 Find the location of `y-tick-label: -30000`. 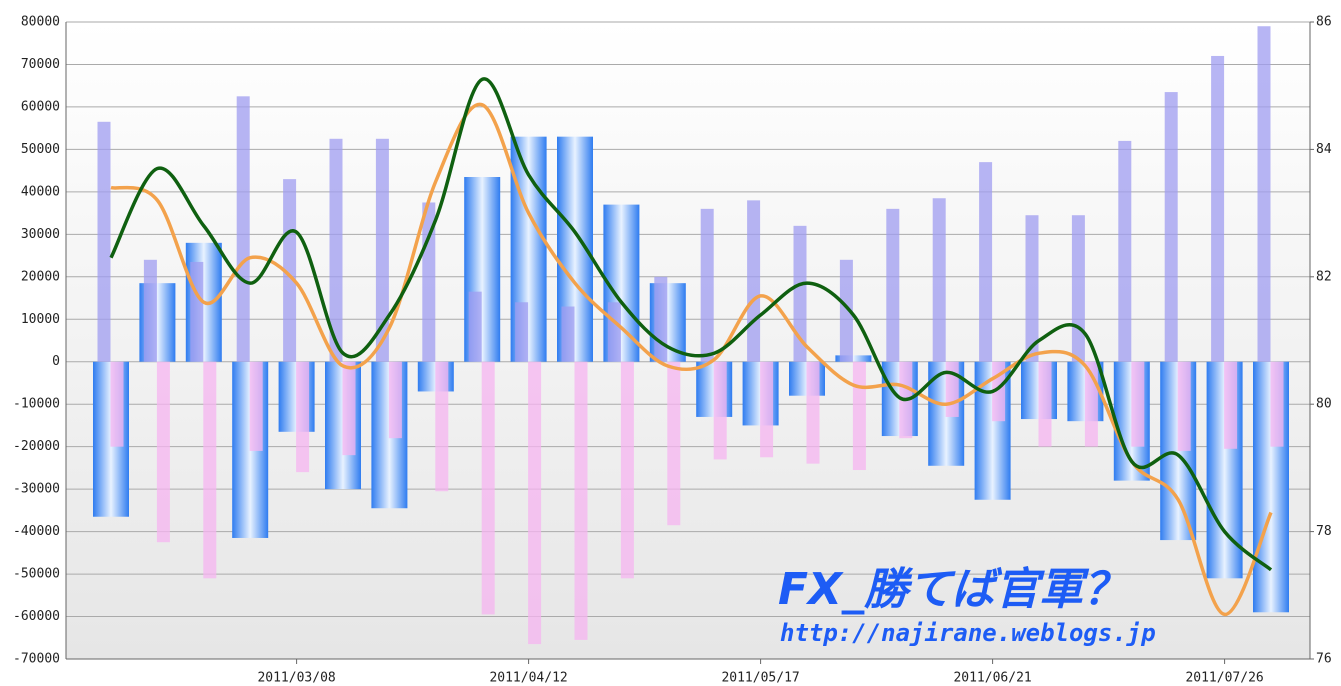

y-tick-label: -30000 is located at coordinates (36, 489).